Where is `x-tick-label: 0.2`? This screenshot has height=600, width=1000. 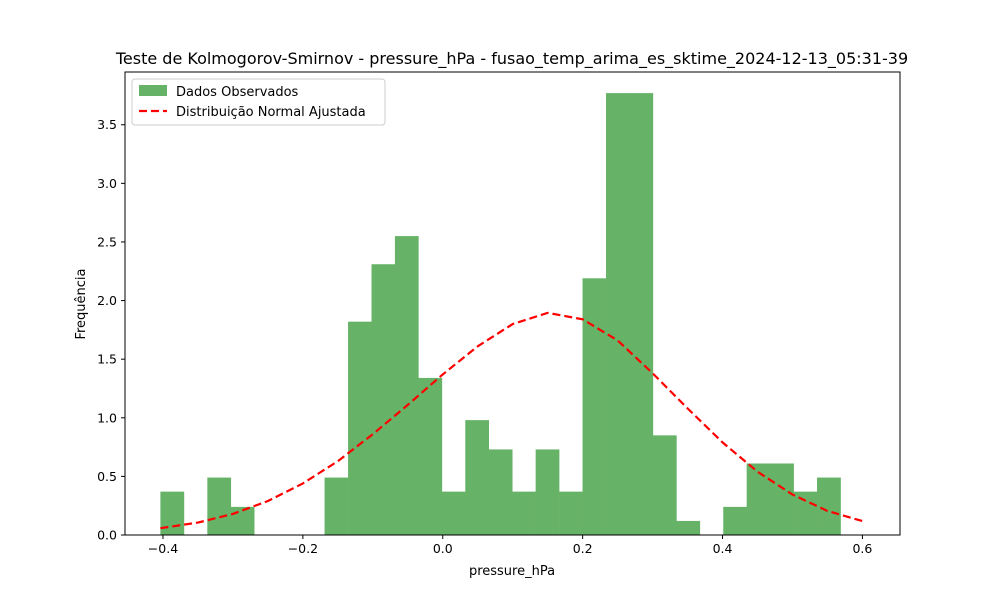
x-tick-label: 0.2 is located at coordinates (583, 548).